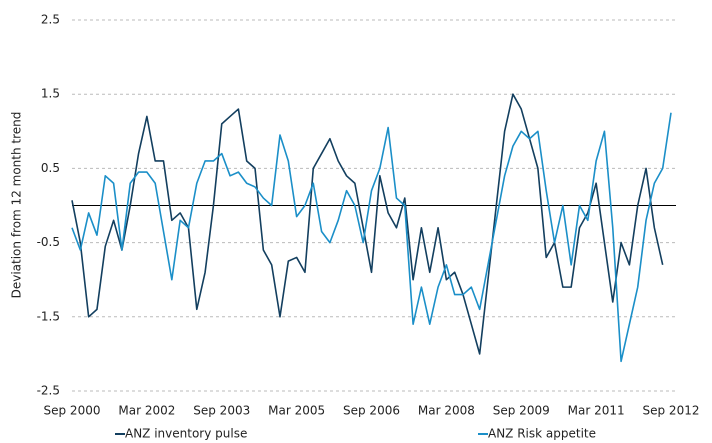 The width and height of the screenshot is (712, 443). What do you see at coordinates (72, 411) in the screenshot?
I see `x-tick-label: Sep 2000` at bounding box center [72, 411].